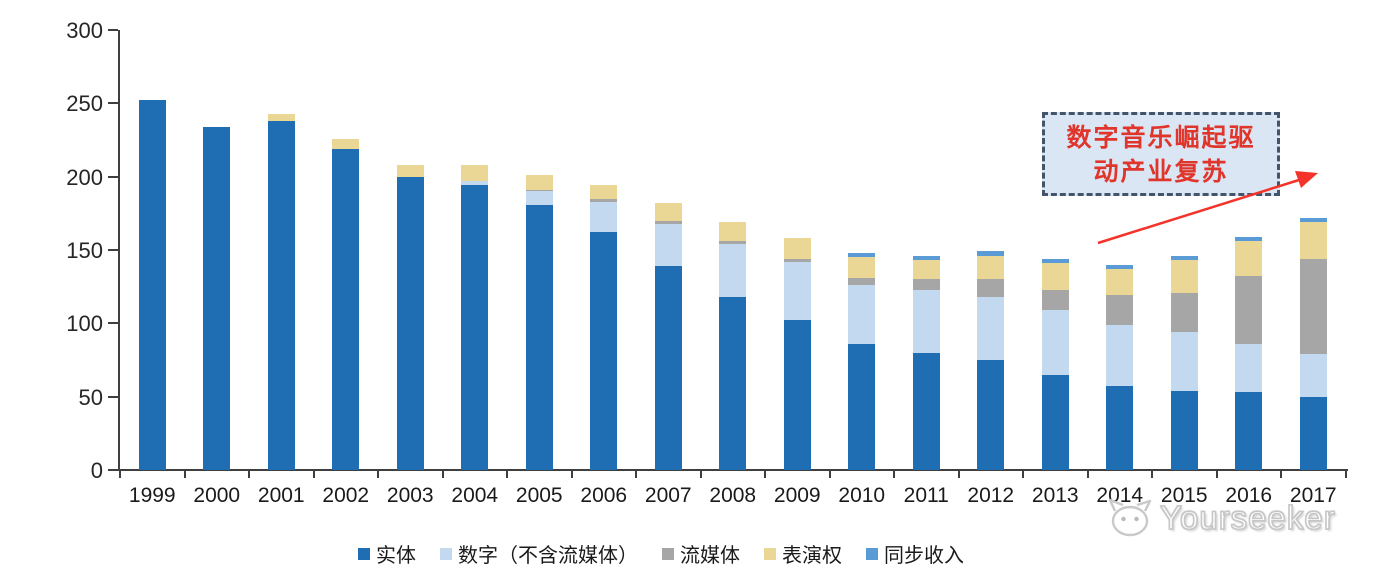 The height and width of the screenshot is (582, 1398). What do you see at coordinates (1161, 138) in the screenshot?
I see `annotation-text-line1: 数字音乐崛起驱` at bounding box center [1161, 138].